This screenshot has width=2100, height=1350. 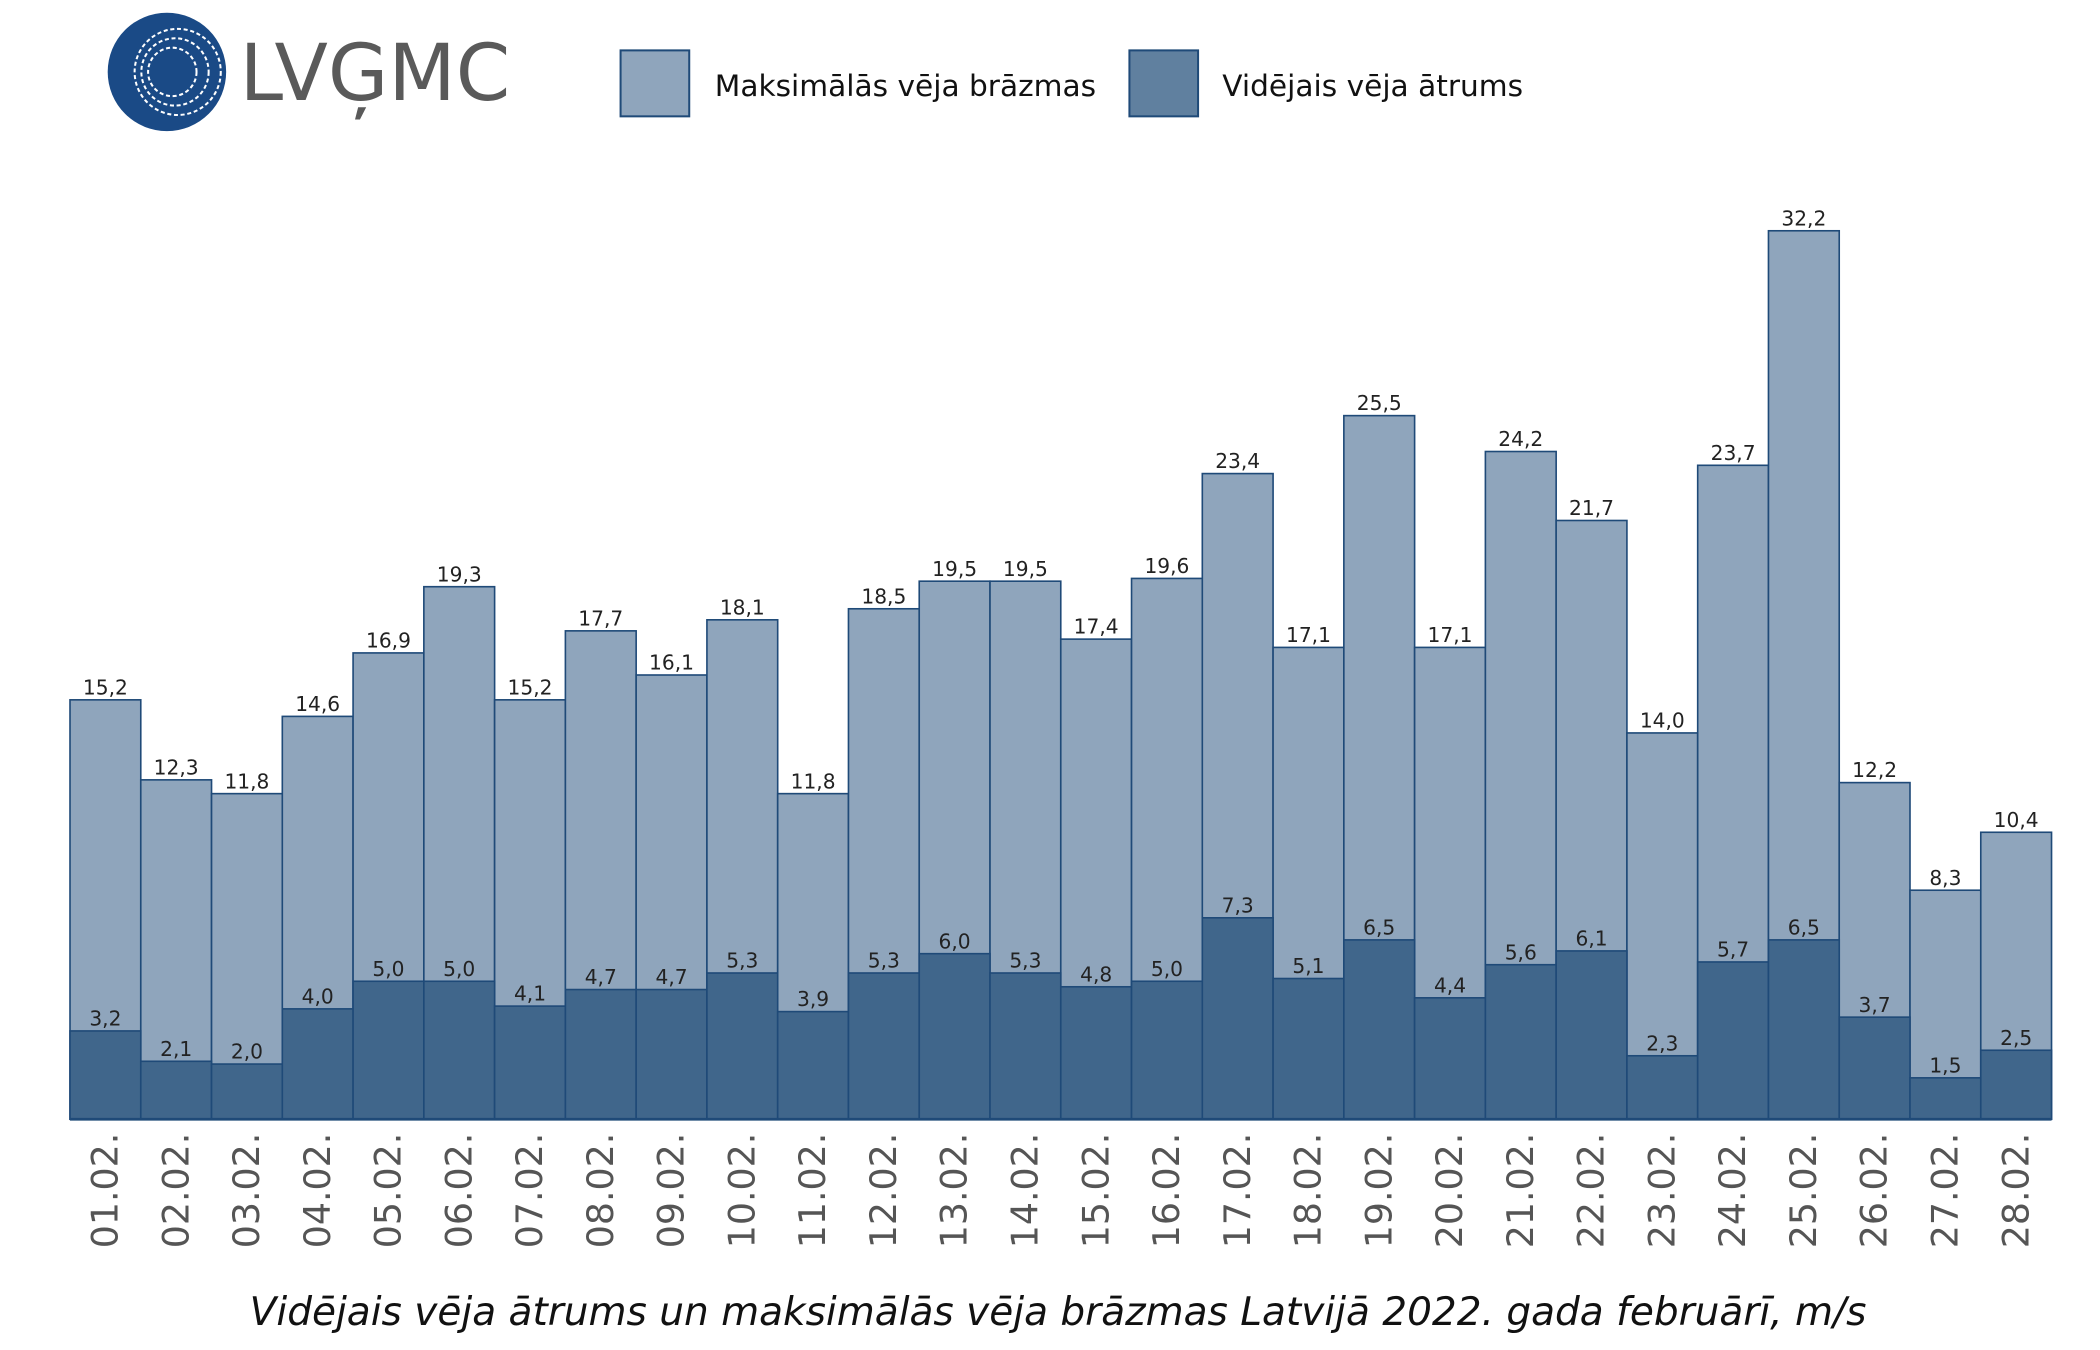 What do you see at coordinates (883, 1191) in the screenshot?
I see `x-tick-label: 12.02.` at bounding box center [883, 1191].